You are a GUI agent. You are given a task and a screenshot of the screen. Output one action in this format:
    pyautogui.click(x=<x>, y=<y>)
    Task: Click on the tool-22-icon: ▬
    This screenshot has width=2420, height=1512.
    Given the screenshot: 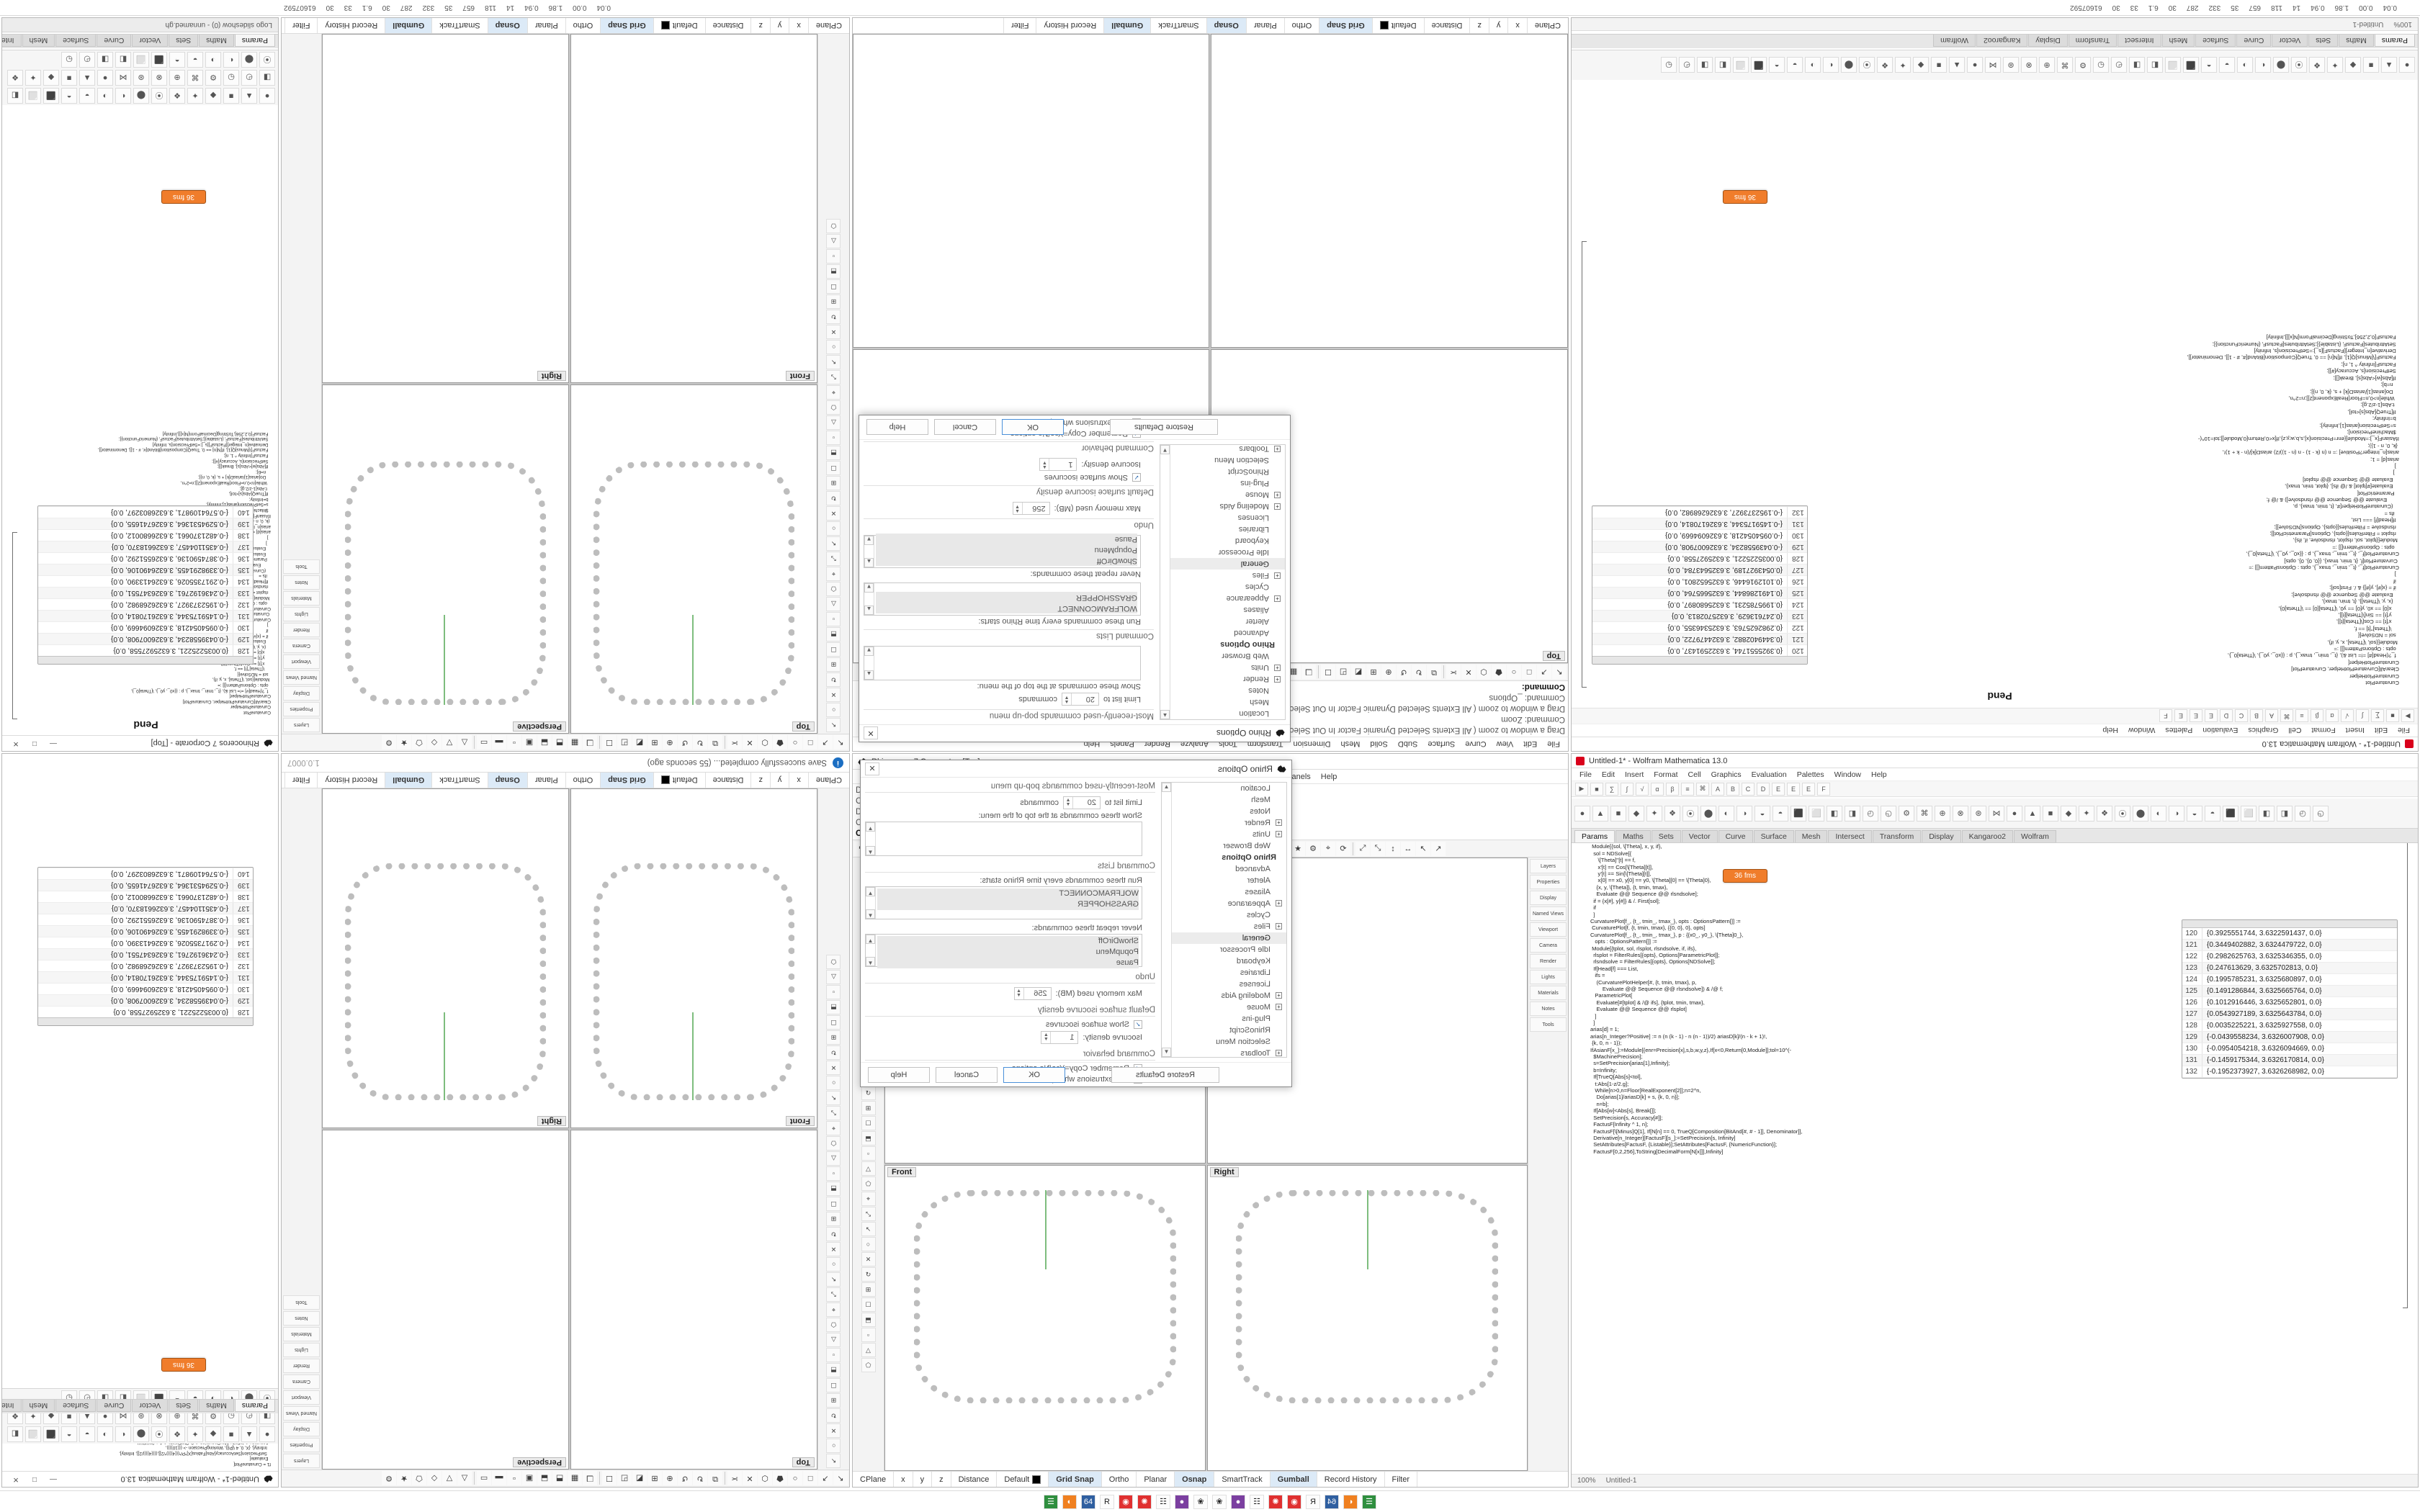 What is the action you would take?
    pyautogui.click(x=499, y=1478)
    